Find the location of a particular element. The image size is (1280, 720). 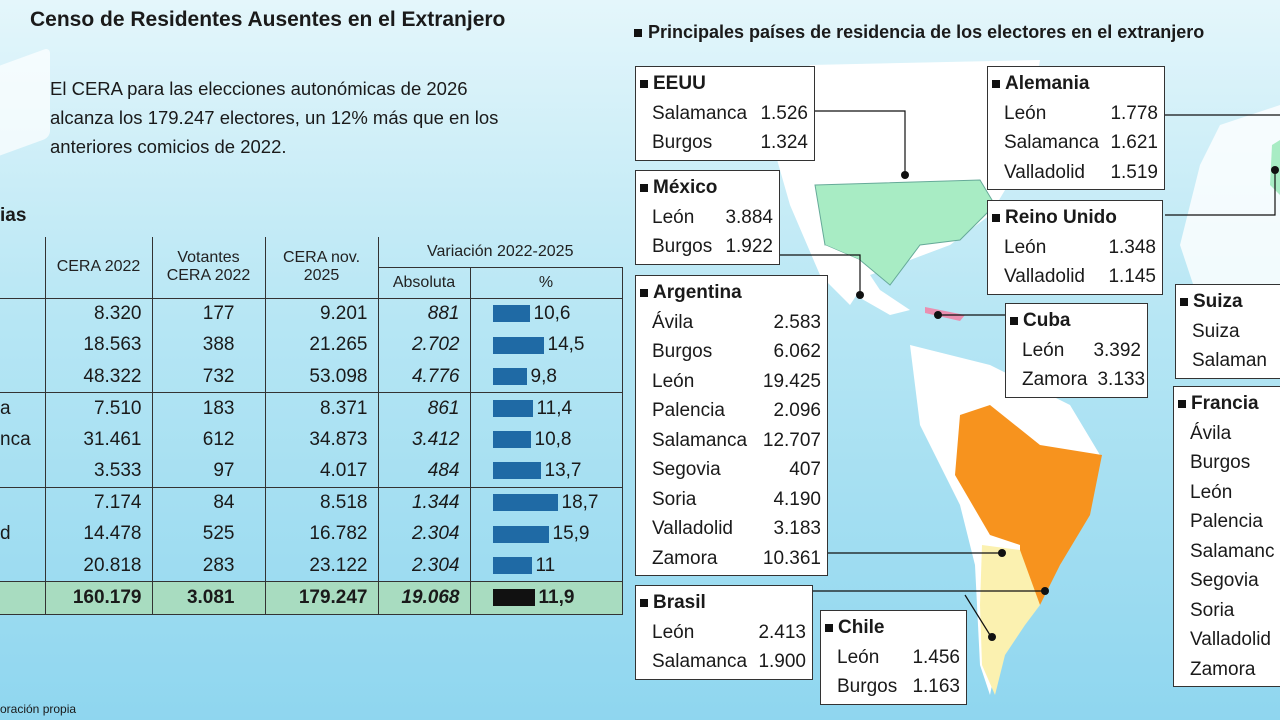

province-row: Zamora 10.361 is located at coordinates (736, 559).